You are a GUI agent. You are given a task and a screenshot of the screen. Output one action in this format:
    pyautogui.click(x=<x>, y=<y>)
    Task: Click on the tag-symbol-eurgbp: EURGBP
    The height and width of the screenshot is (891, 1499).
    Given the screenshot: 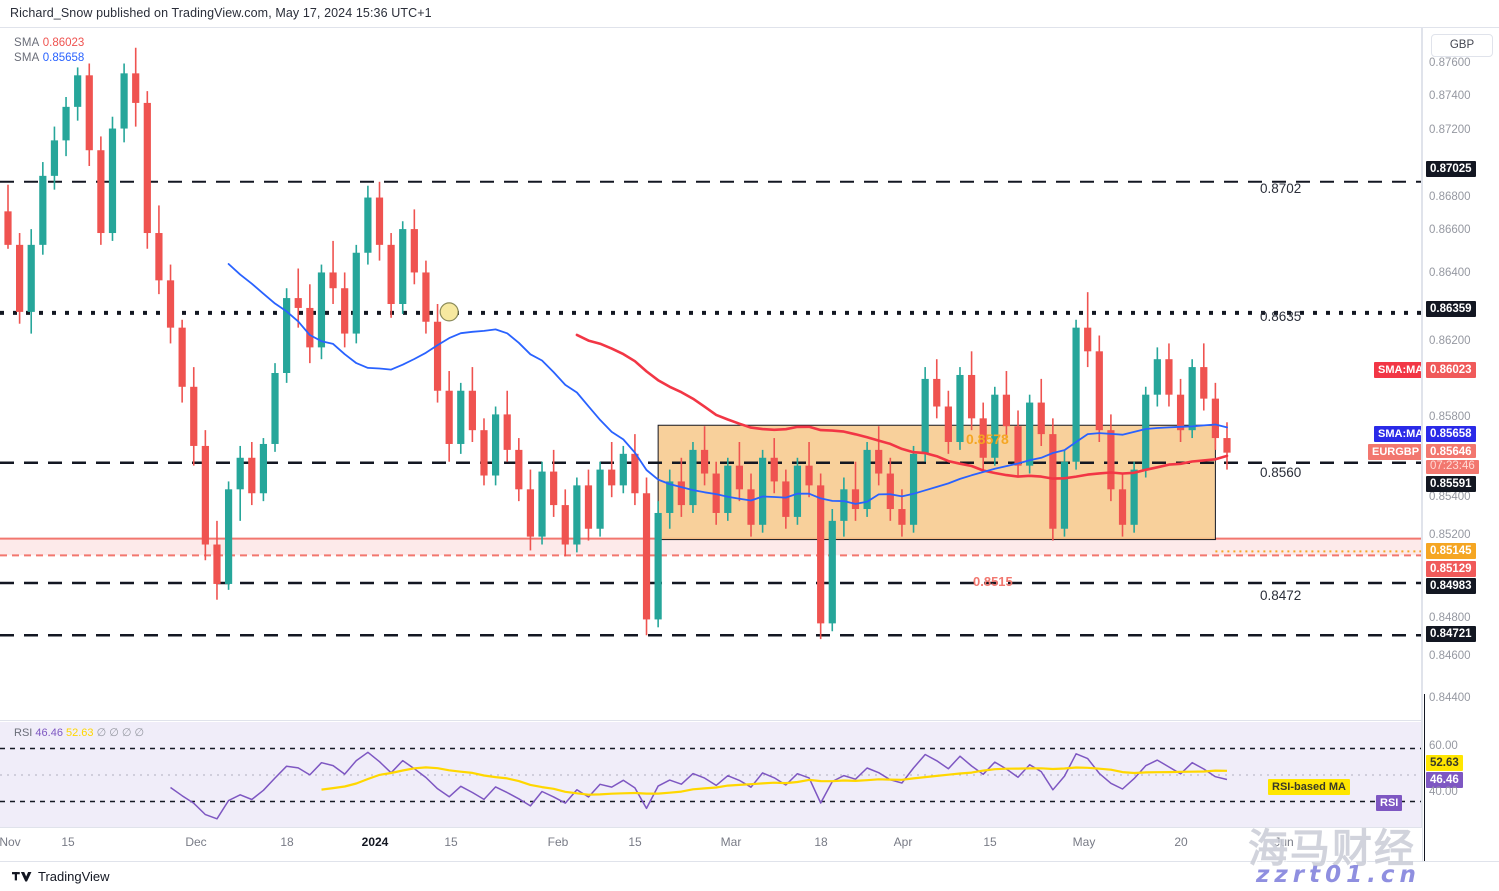 What is the action you would take?
    pyautogui.click(x=1394, y=452)
    